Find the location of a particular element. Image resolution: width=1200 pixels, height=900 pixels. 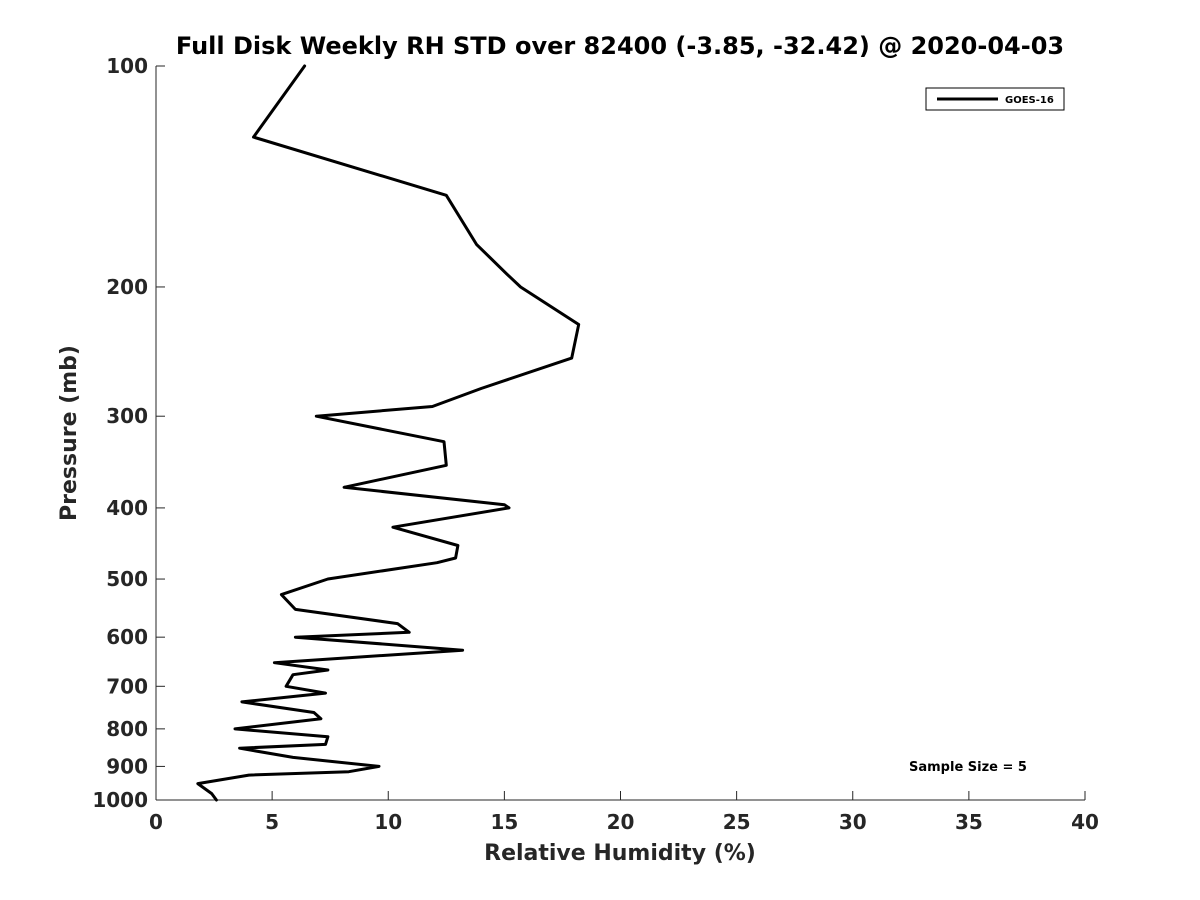

x-tick-label: 30 is located at coordinates (853, 822).